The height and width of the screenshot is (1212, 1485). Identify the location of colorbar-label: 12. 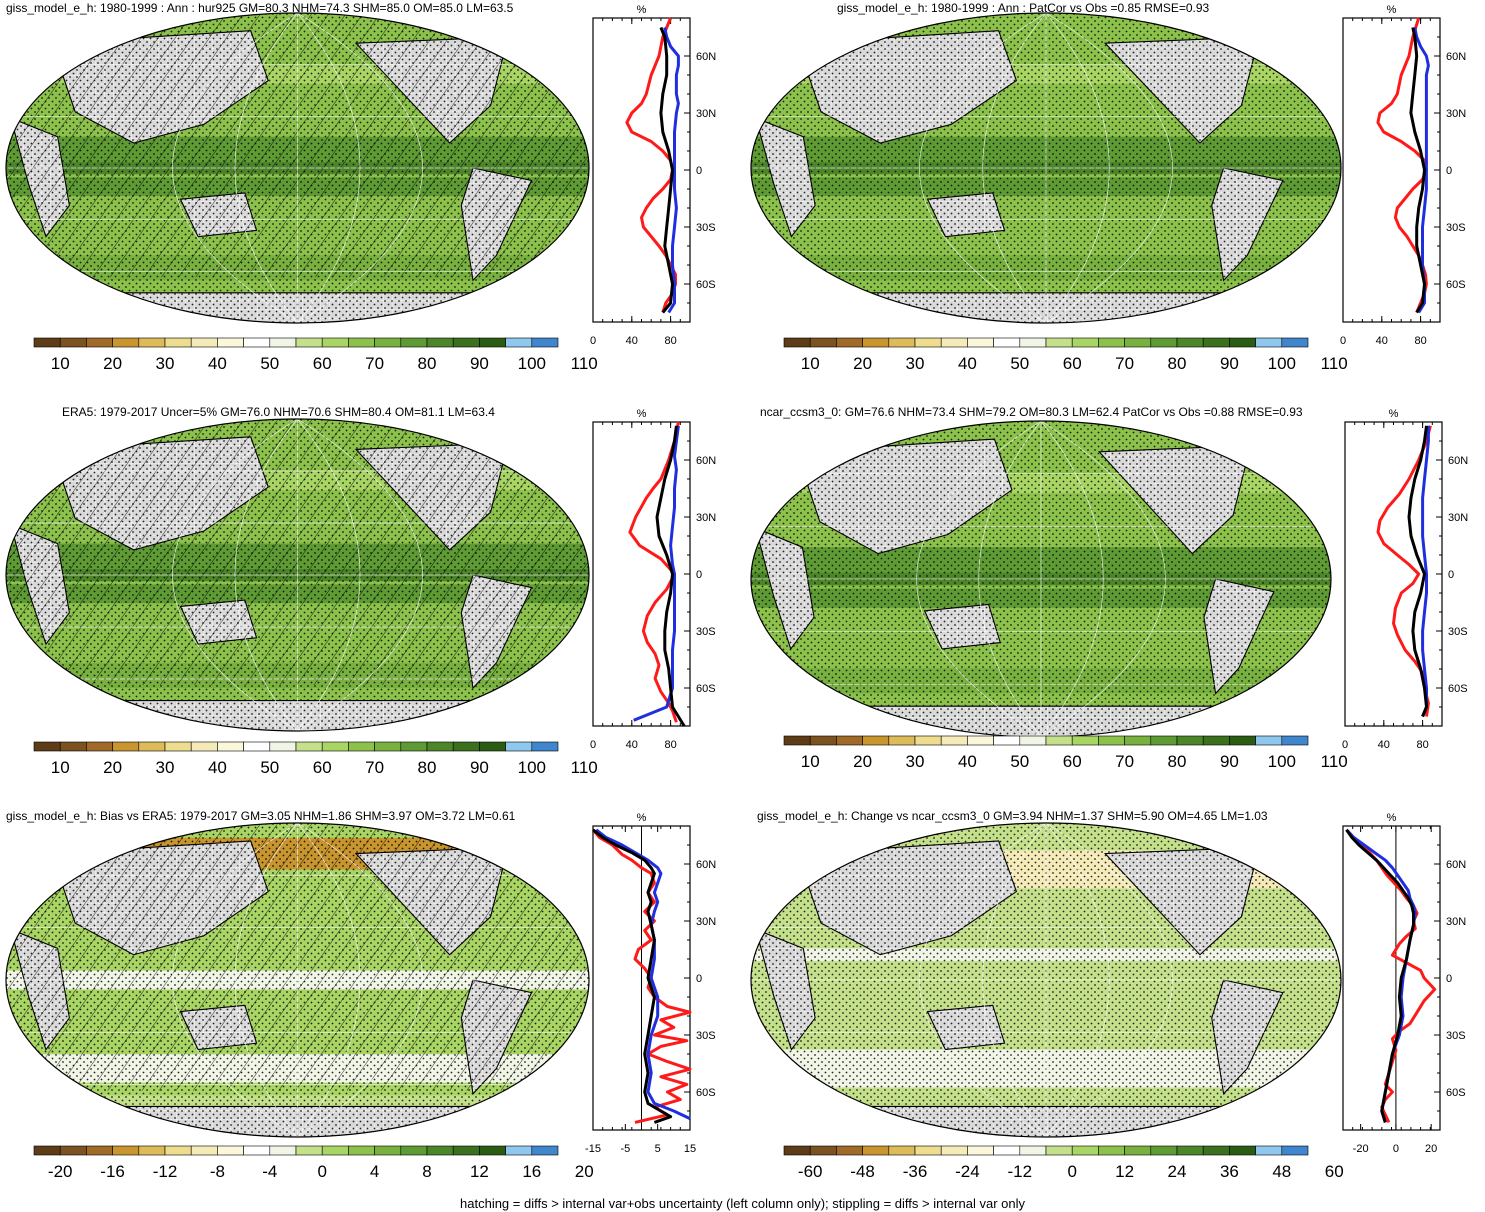
(1124, 1171).